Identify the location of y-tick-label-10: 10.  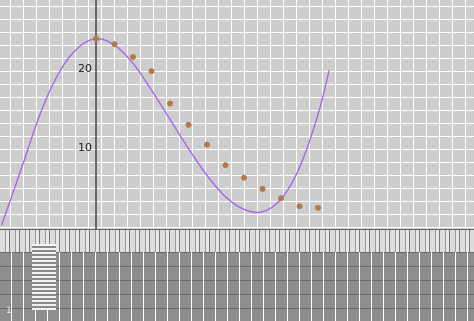
(85, 147).